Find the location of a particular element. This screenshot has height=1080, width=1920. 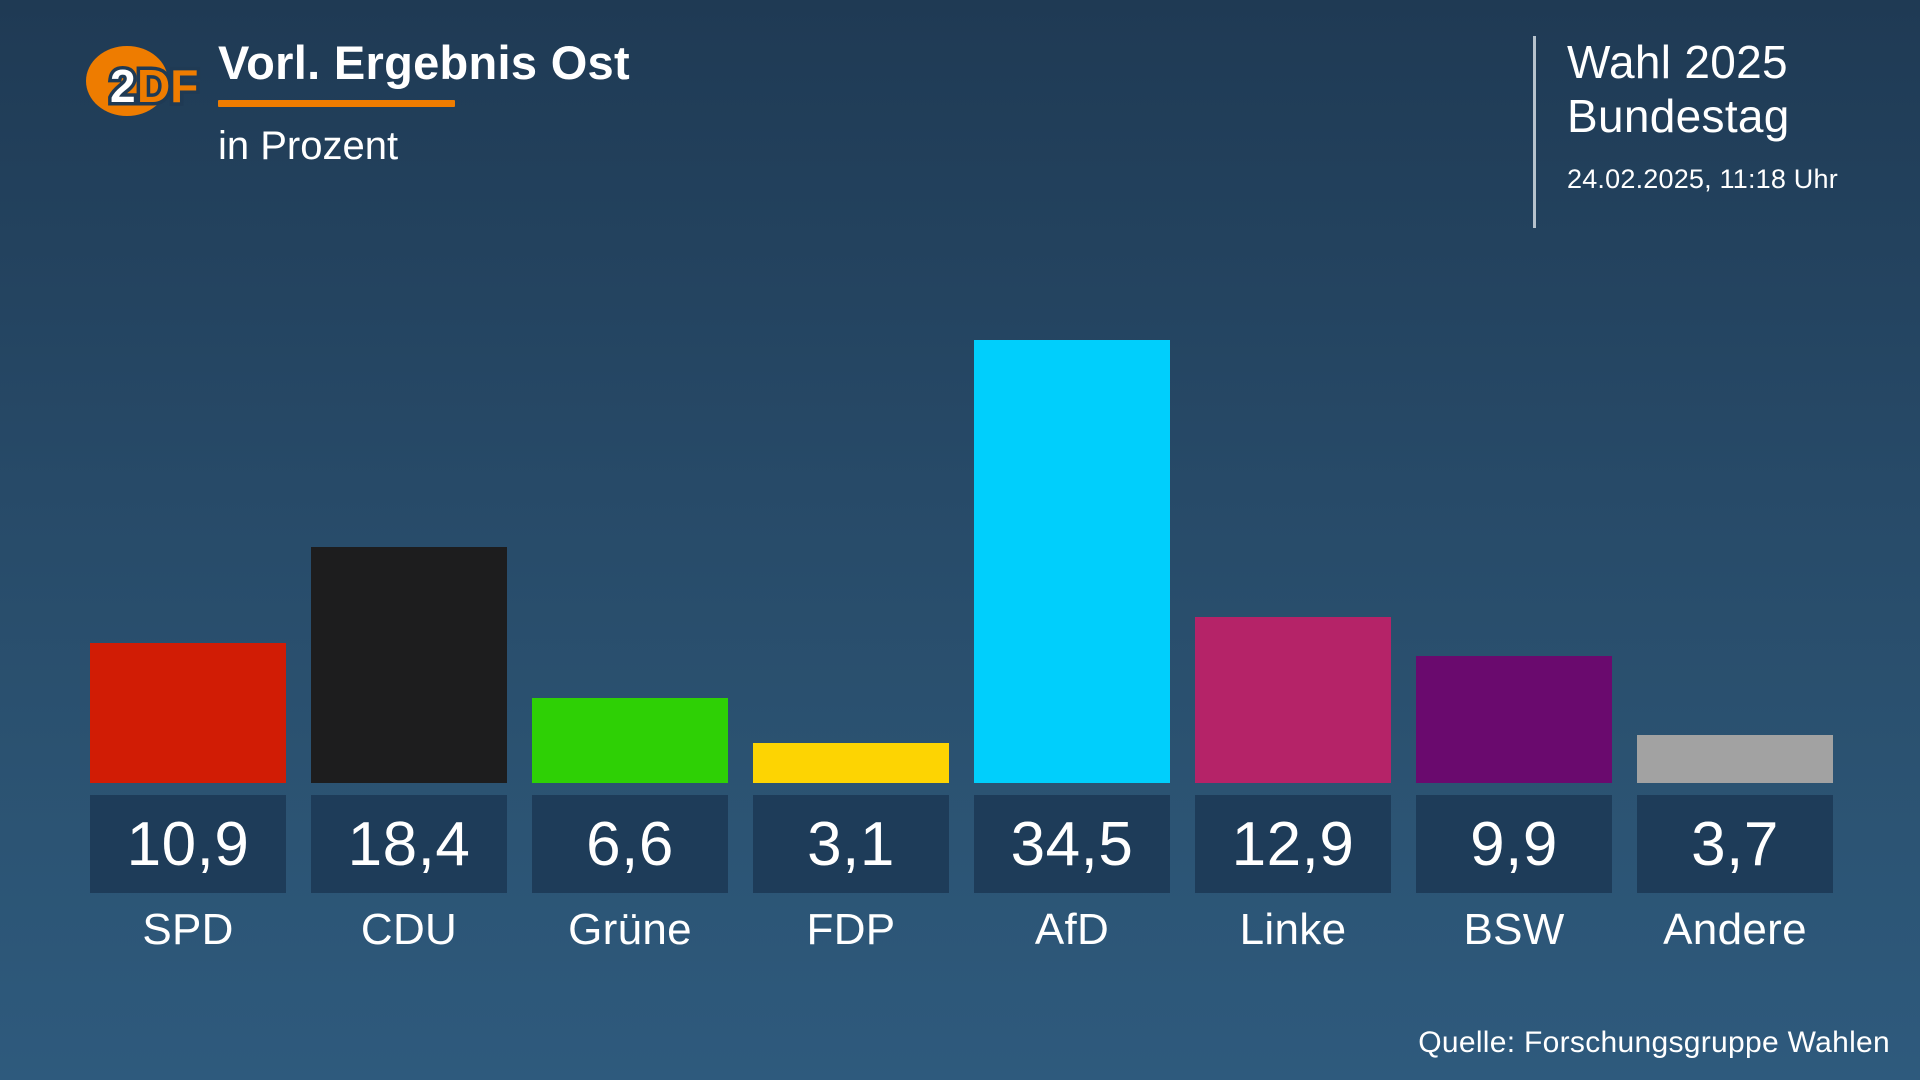

party-label: SPD is located at coordinates (188, 929).